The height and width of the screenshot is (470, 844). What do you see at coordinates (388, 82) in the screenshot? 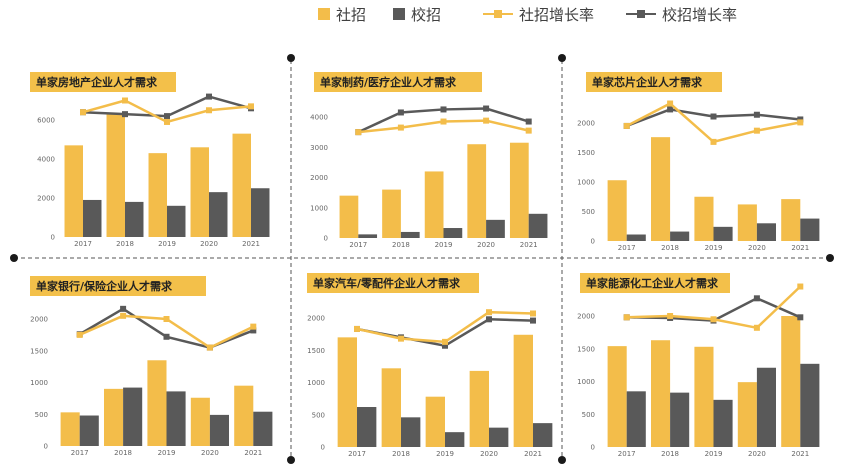
I see `chart-title: 单家制药/医疗企业人才需求` at bounding box center [388, 82].